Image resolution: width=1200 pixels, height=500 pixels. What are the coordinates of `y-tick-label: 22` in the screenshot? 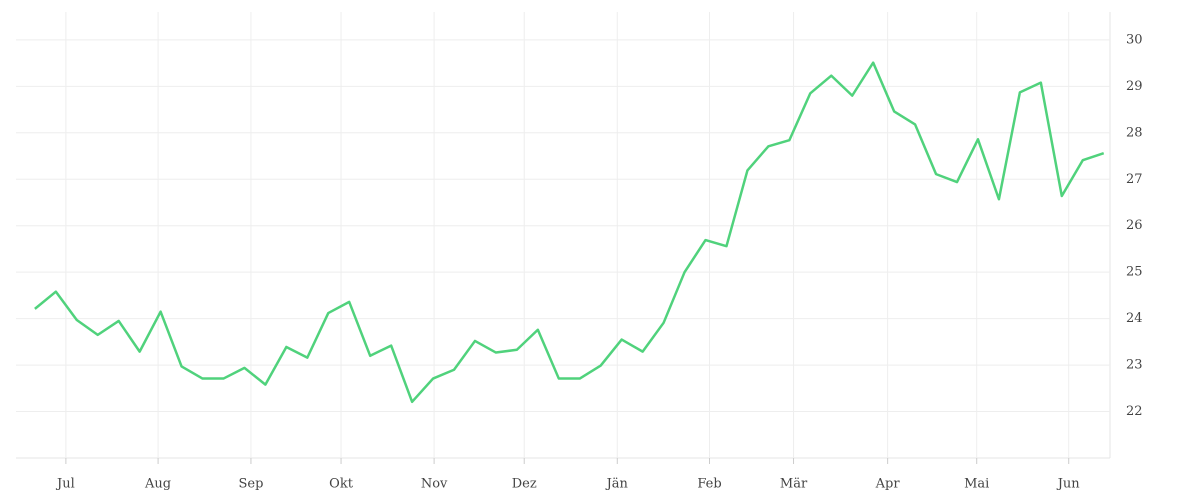 It's located at (1134, 411).